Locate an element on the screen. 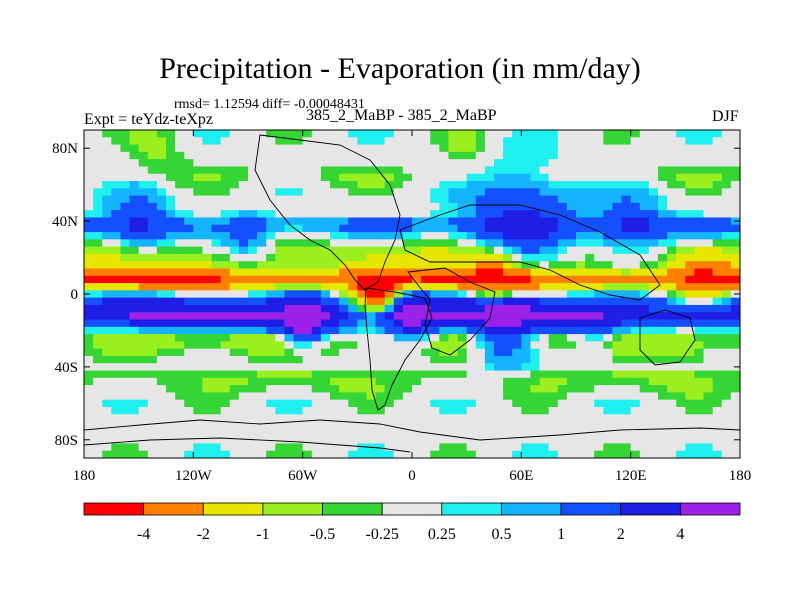  x-tick-label: 0 is located at coordinates (412, 476).